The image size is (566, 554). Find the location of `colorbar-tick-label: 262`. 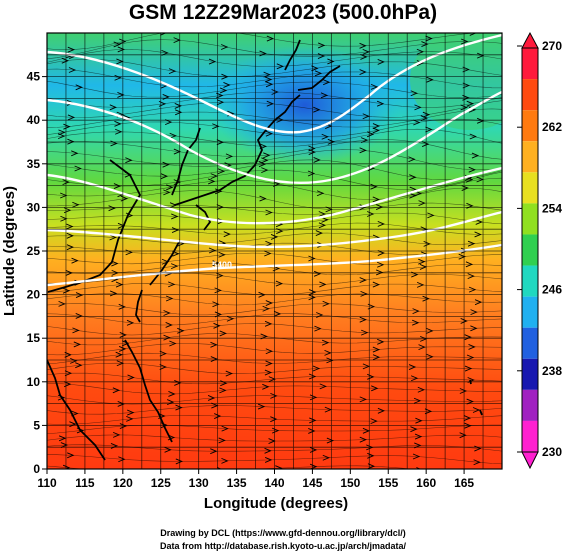

colorbar-tick-label: 262 is located at coordinates (552, 127).